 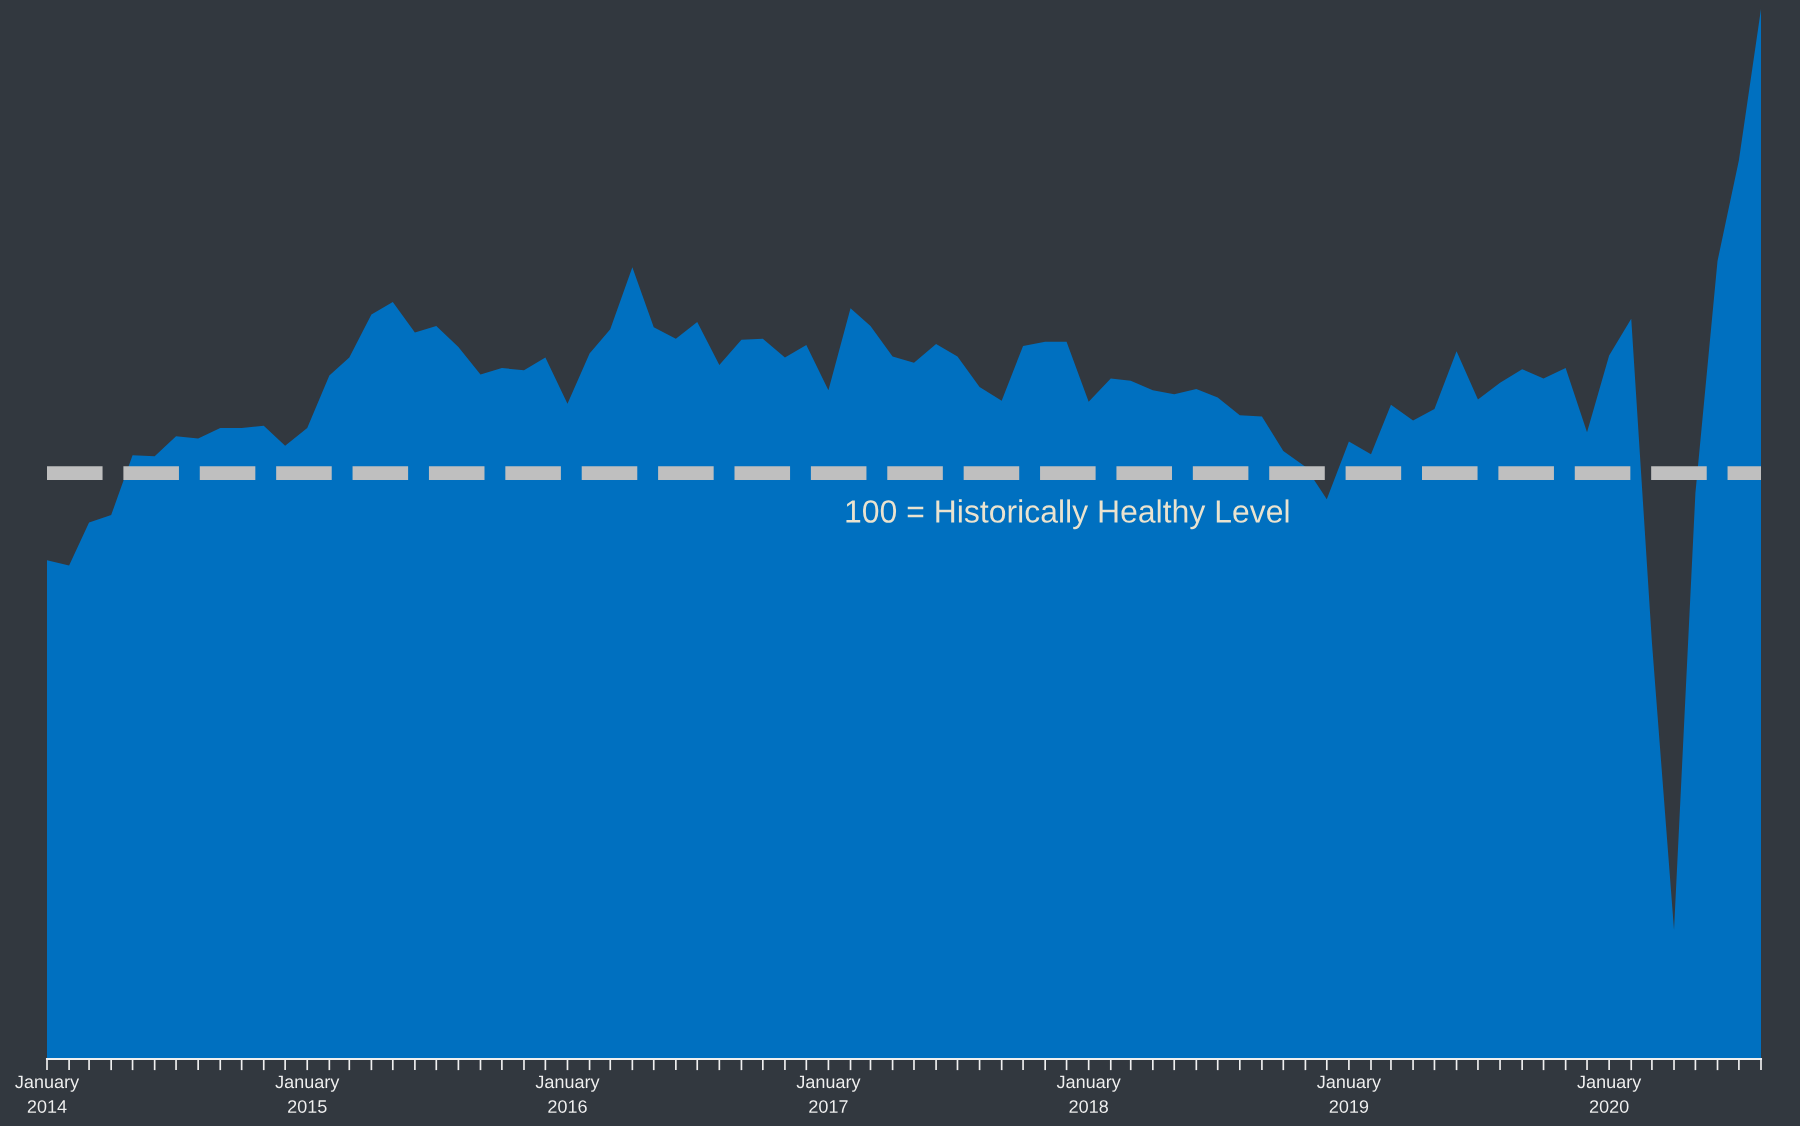 What do you see at coordinates (567, 1094) in the screenshot?
I see `x-tick-label: January 2016` at bounding box center [567, 1094].